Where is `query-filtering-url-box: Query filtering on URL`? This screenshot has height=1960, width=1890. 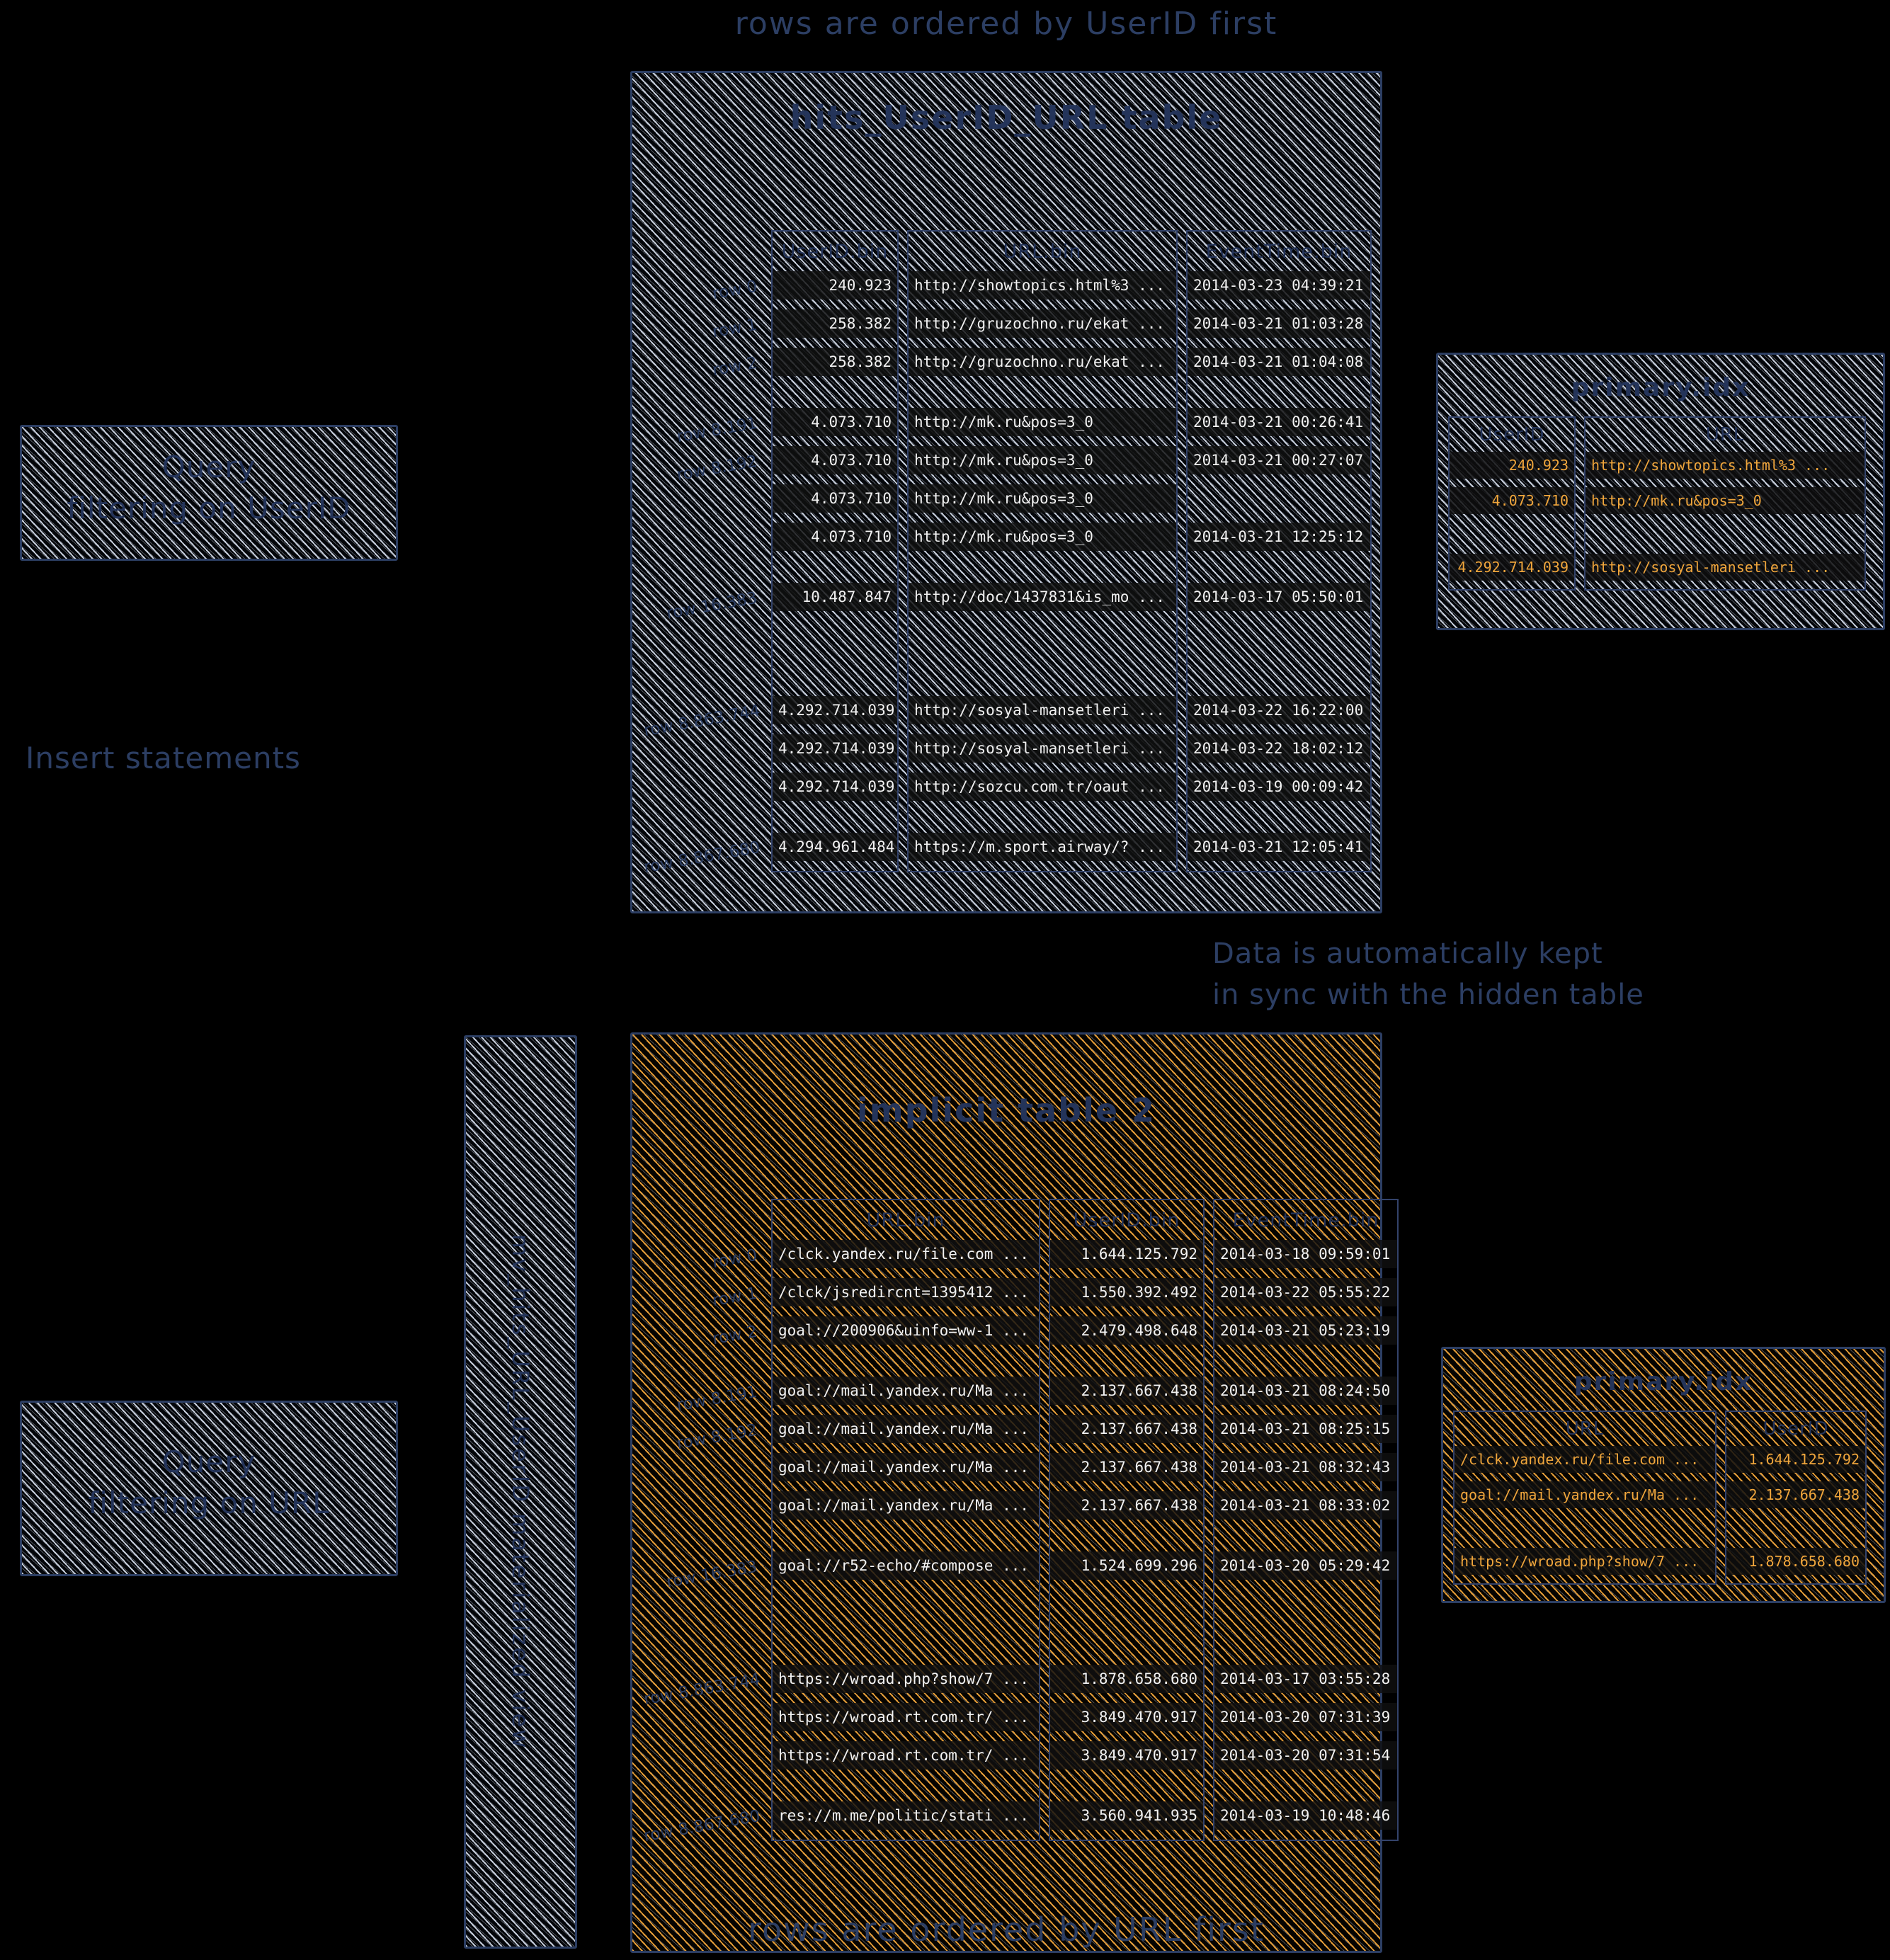
query-filtering-url-box: Query filtering on URL is located at coordinates (209, 1488).